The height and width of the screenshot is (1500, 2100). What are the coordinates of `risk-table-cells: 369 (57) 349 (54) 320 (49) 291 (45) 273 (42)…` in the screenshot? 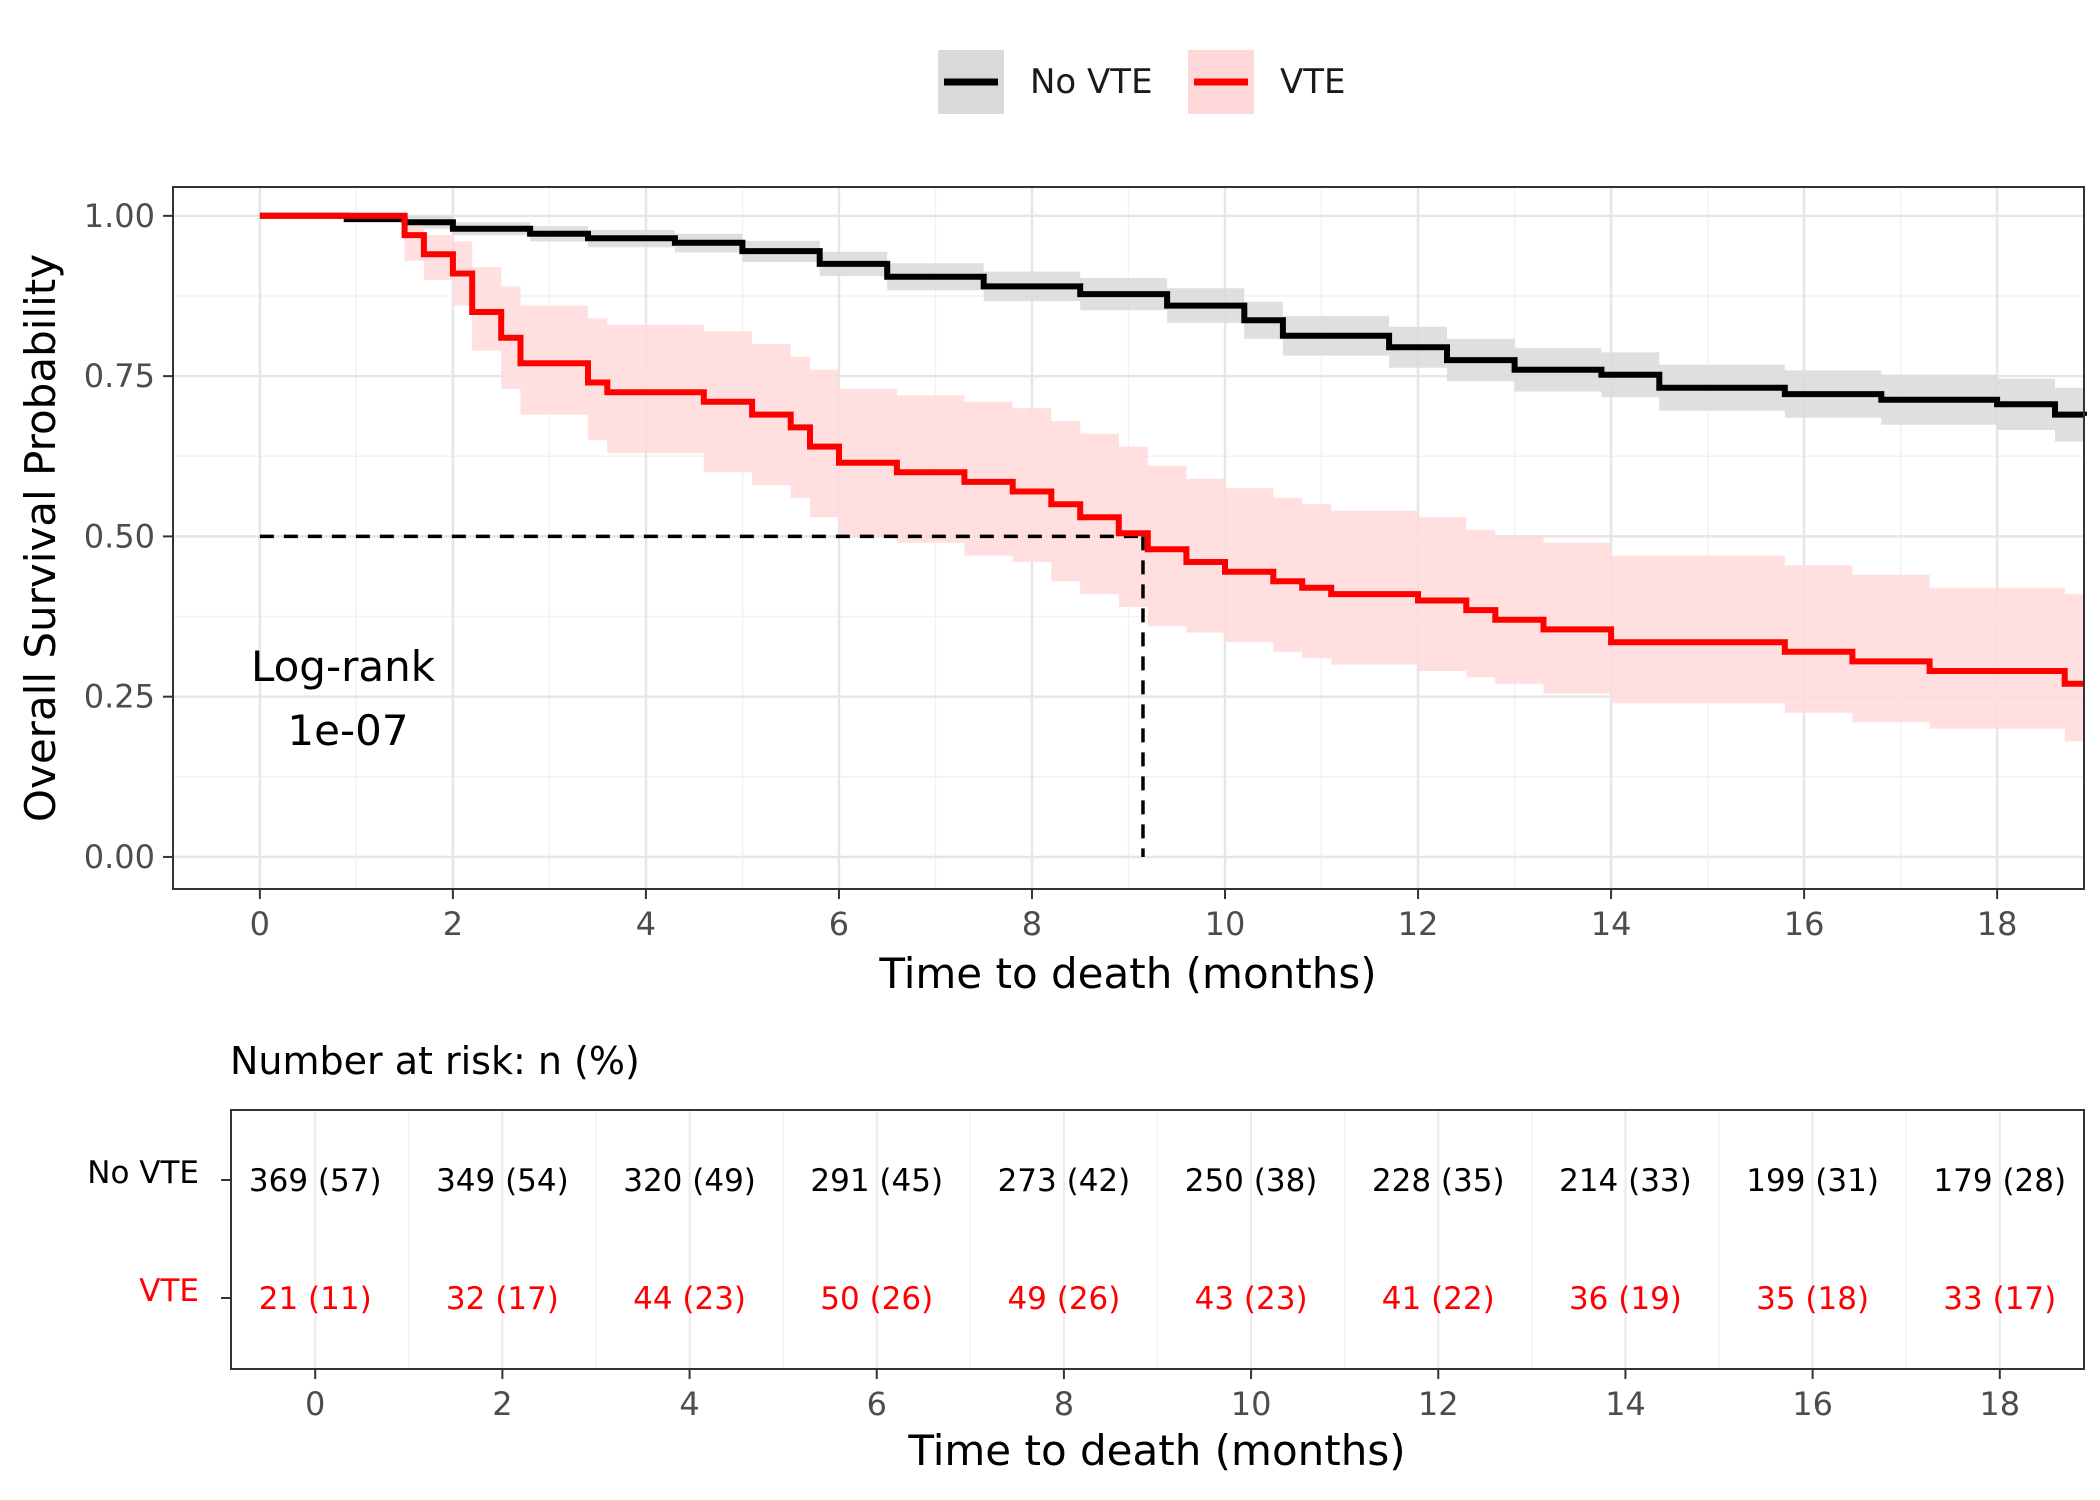 It's located at (1157, 1240).